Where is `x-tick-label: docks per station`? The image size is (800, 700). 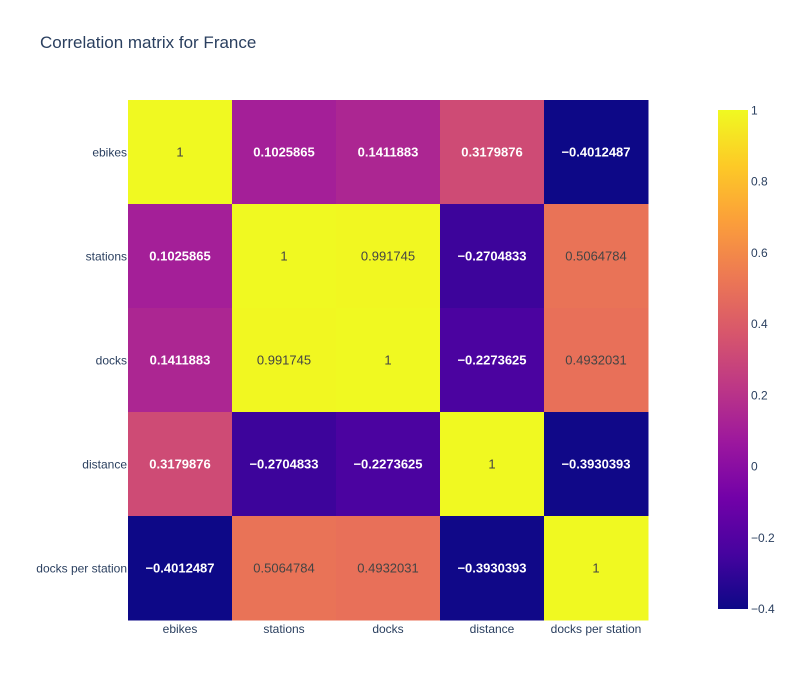 x-tick-label: docks per station is located at coordinates (596, 629).